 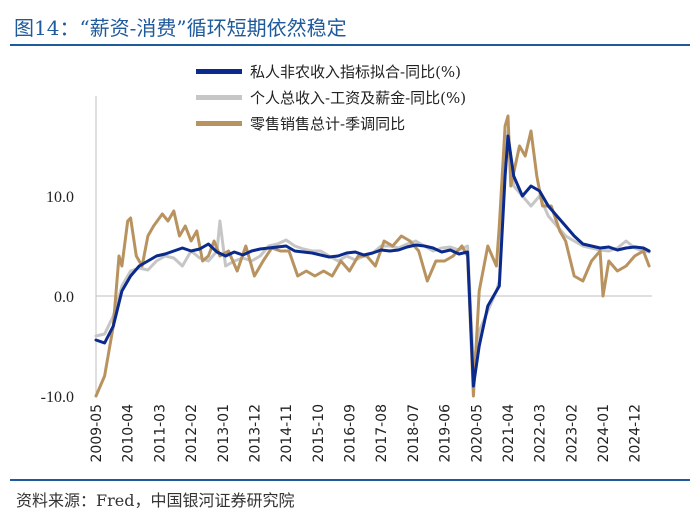 I want to click on legend-label-1: 私人非农收入指标拟合-同比(%), so click(x=356, y=71).